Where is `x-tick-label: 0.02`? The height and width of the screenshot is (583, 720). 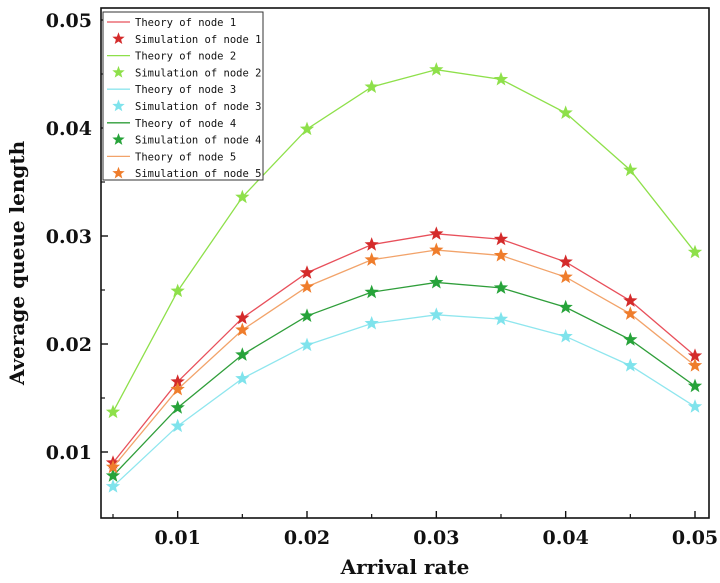
x-tick-label: 0.02 is located at coordinates (307, 538).